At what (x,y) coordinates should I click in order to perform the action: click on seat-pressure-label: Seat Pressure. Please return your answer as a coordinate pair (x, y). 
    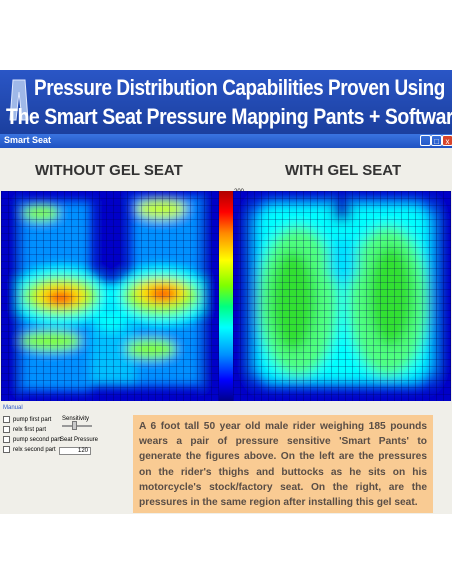
    Looking at the image, I should click on (79, 440).